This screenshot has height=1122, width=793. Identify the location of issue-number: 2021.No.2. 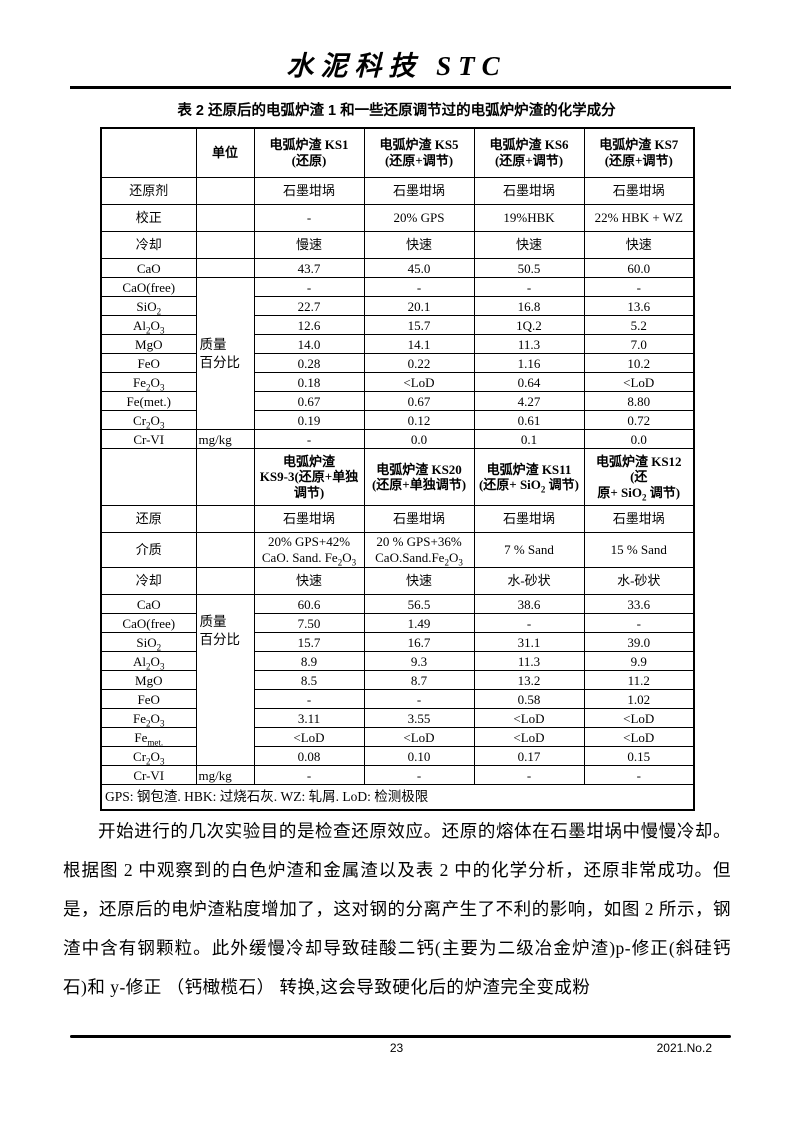
(684, 1048).